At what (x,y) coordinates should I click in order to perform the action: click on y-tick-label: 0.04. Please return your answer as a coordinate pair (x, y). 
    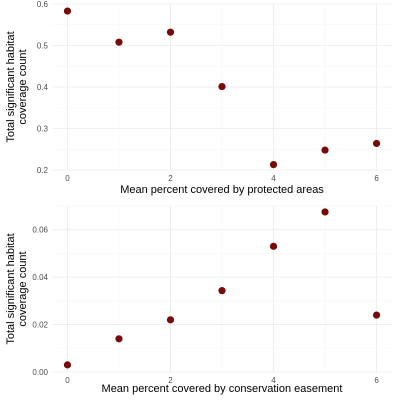
    Looking at the image, I should click on (40, 277).